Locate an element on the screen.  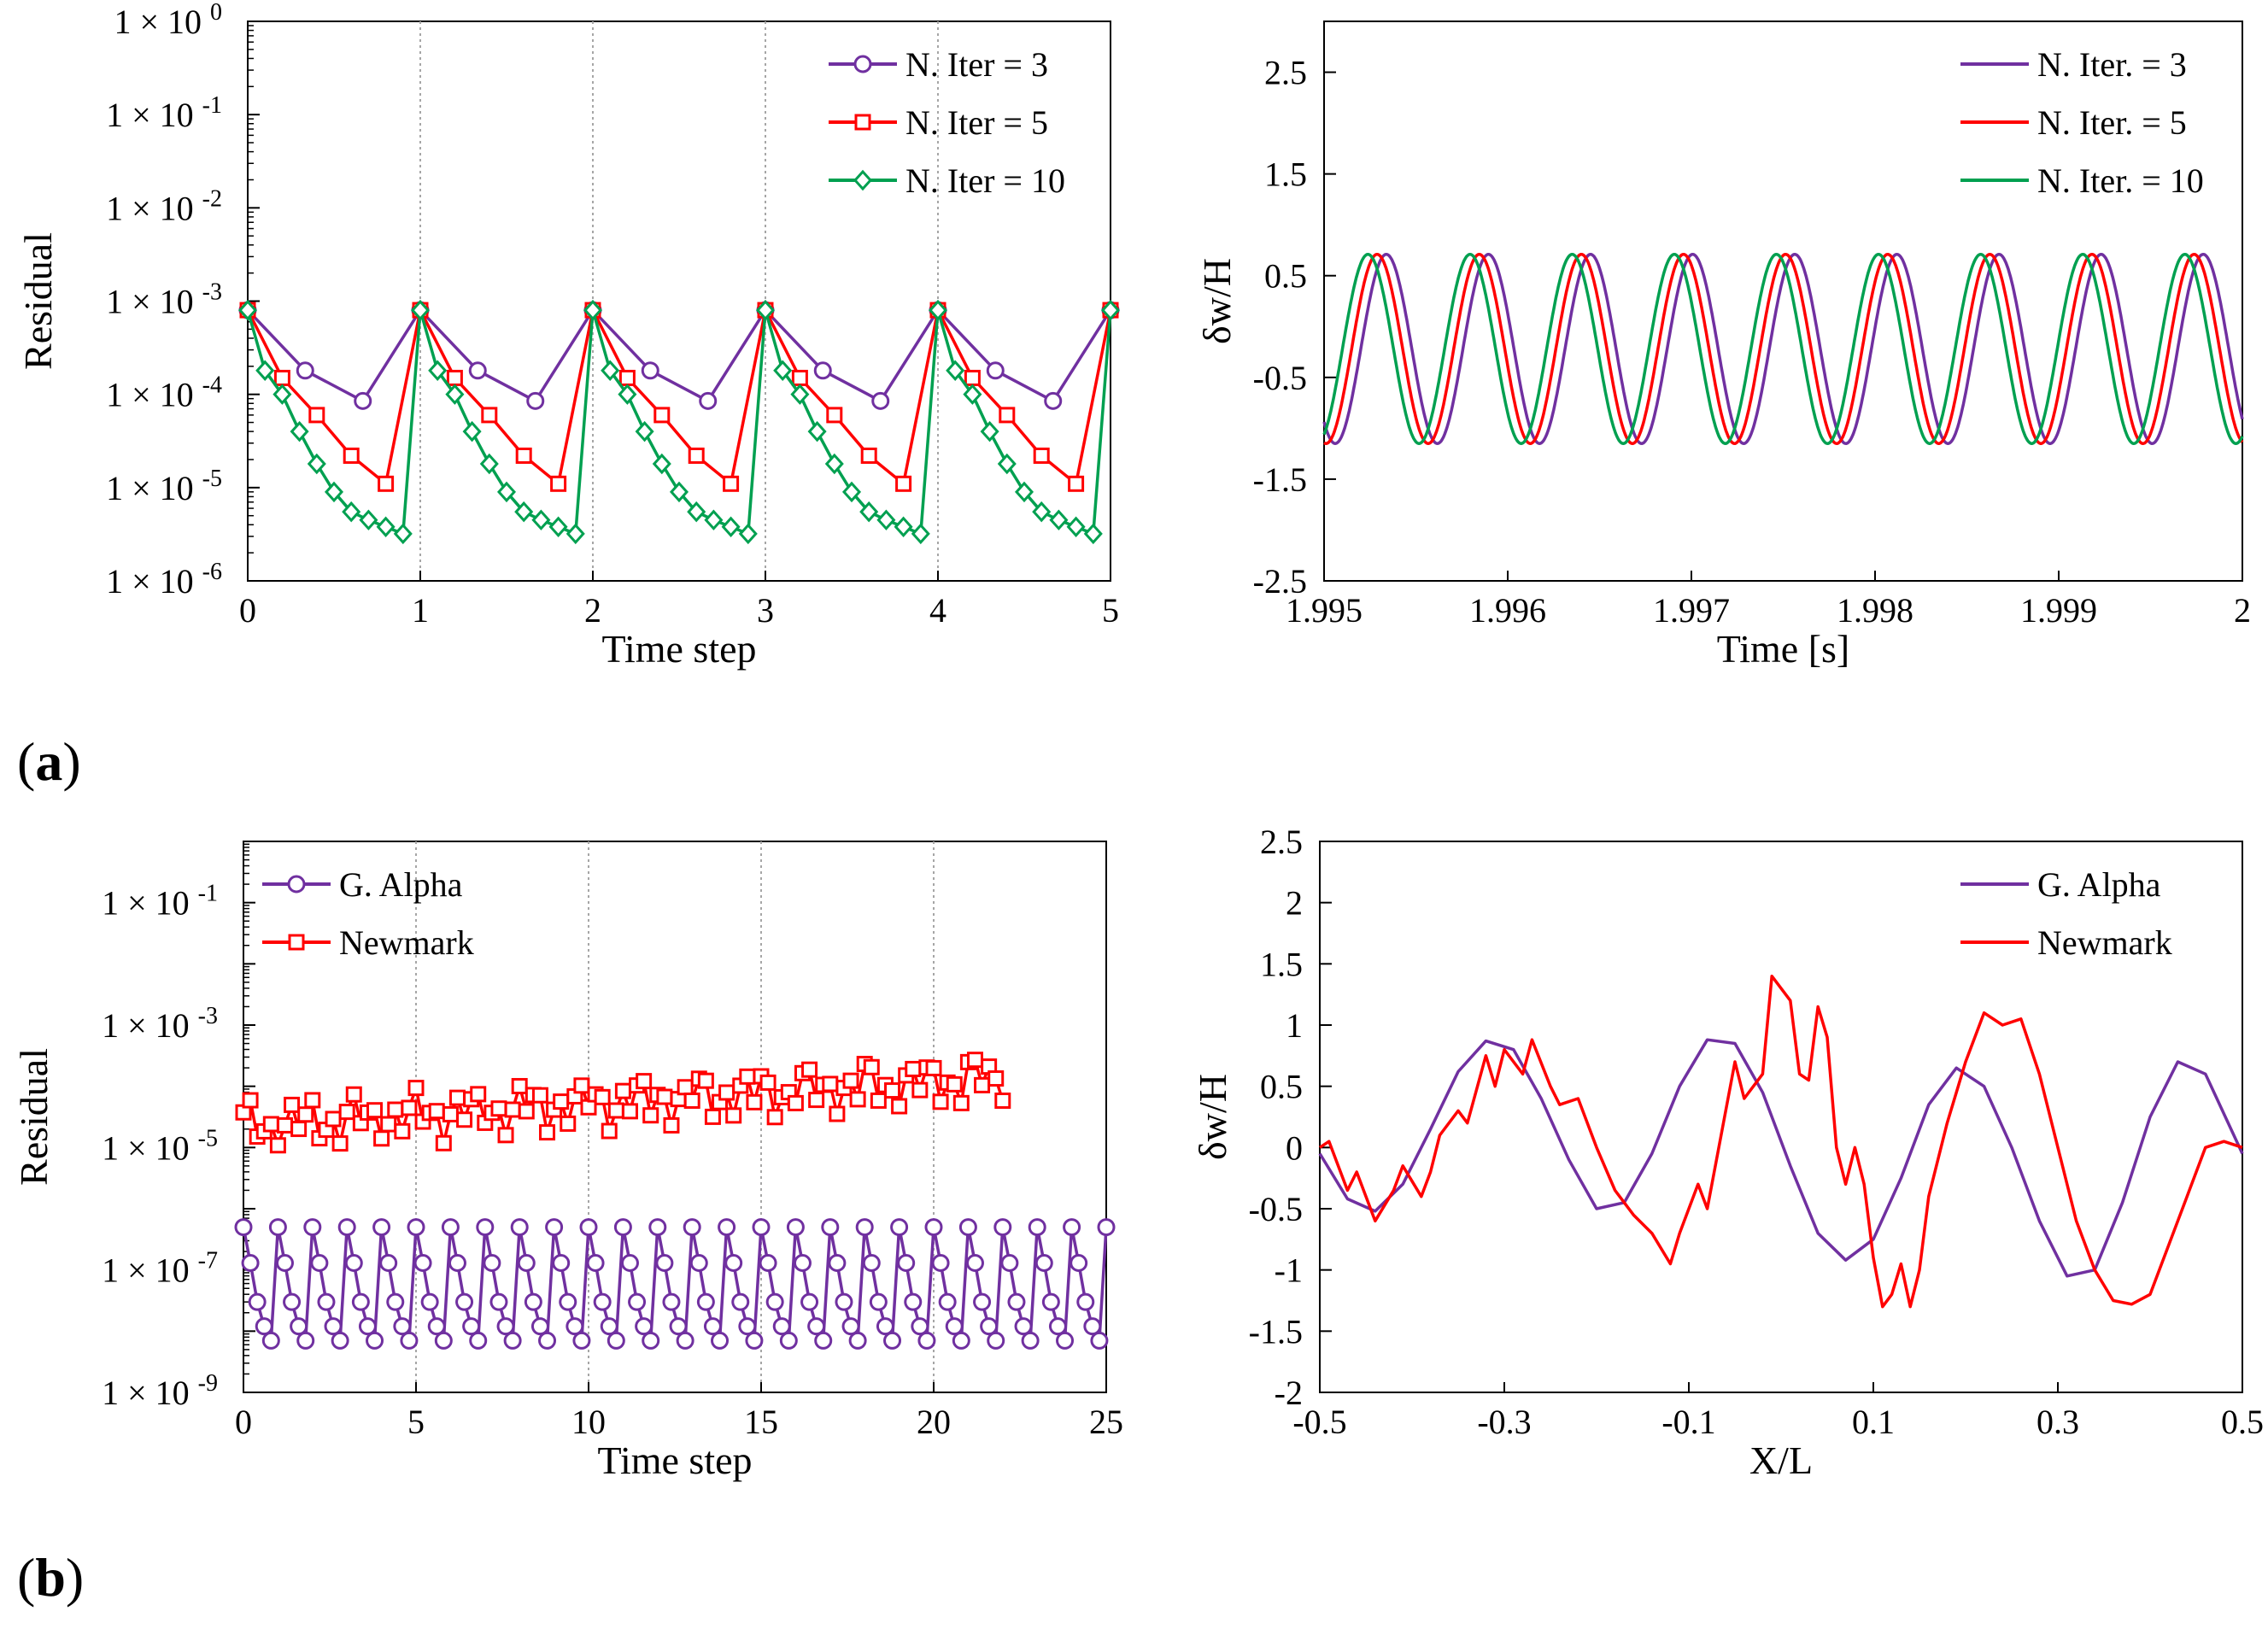
y-tick-label: 2.5 is located at coordinates (1281, 842).